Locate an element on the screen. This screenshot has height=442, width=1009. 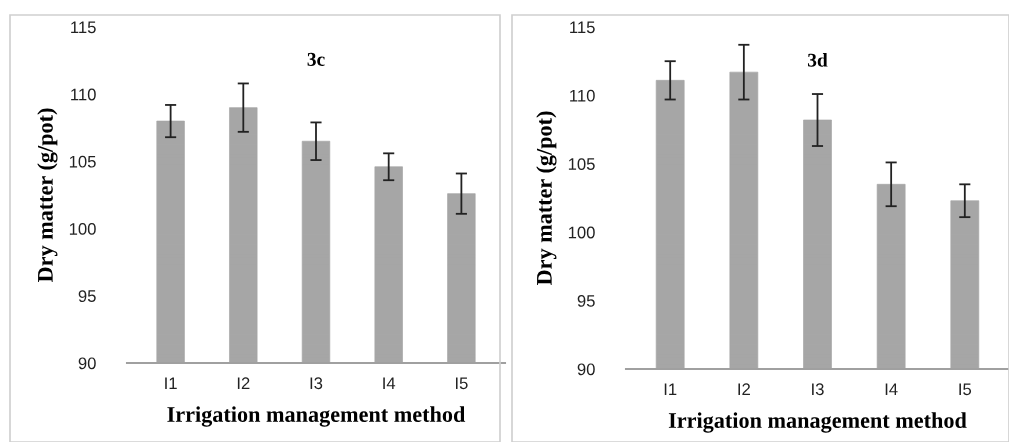
text: 3c is located at coordinates (316, 59).